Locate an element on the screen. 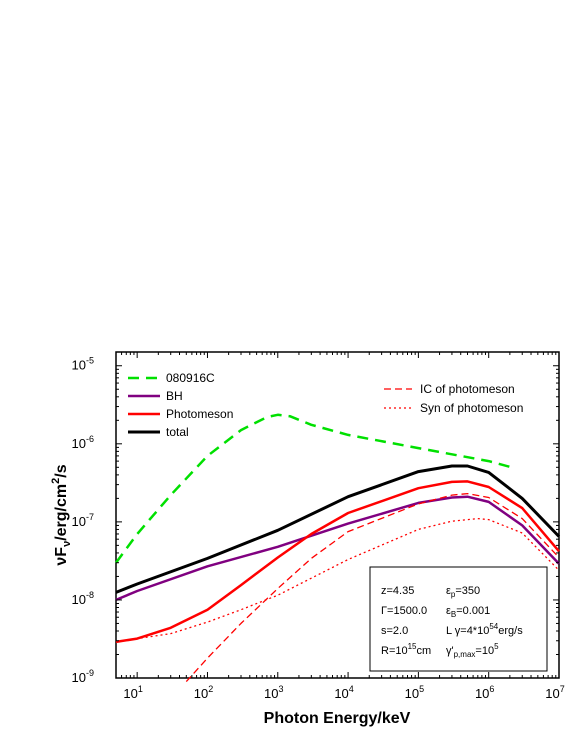 The image size is (581, 752). x-tick-label: 10⁷ is located at coordinates (554, 692).